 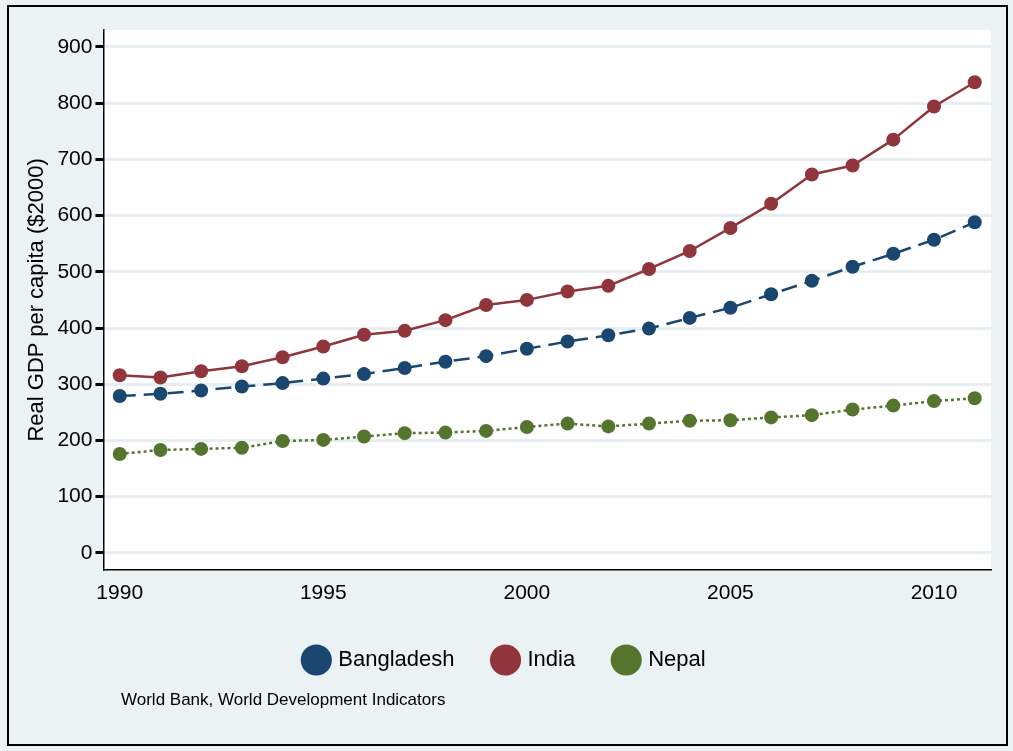 I want to click on y-axis-title: Real GDP per capita ($2000), so click(x=36, y=300).